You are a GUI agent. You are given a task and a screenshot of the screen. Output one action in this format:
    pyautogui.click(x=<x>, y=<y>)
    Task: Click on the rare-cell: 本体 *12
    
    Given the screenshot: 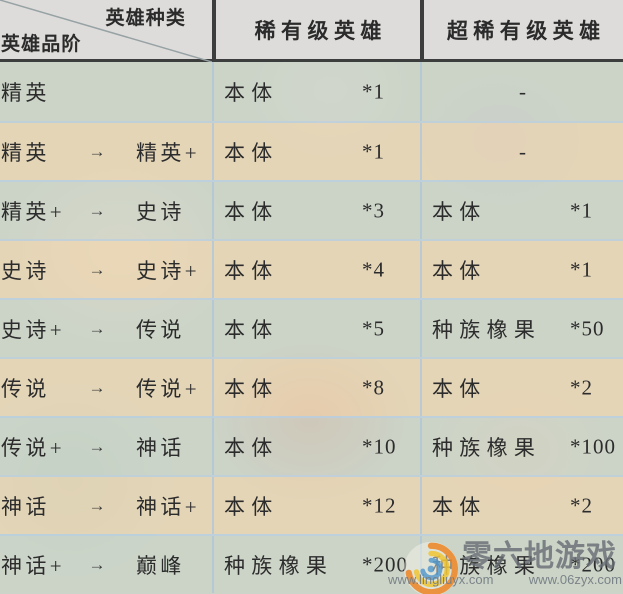 What is the action you would take?
    pyautogui.click(x=316, y=505)
    